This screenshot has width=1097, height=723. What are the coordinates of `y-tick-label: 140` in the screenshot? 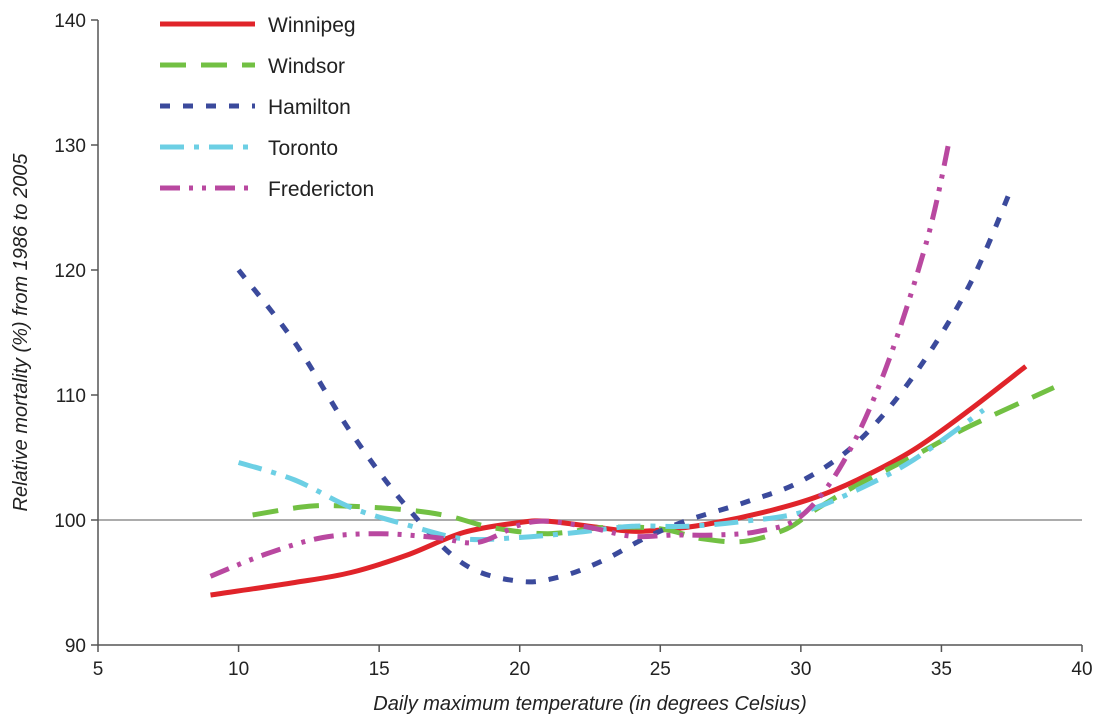 It's located at (70, 21).